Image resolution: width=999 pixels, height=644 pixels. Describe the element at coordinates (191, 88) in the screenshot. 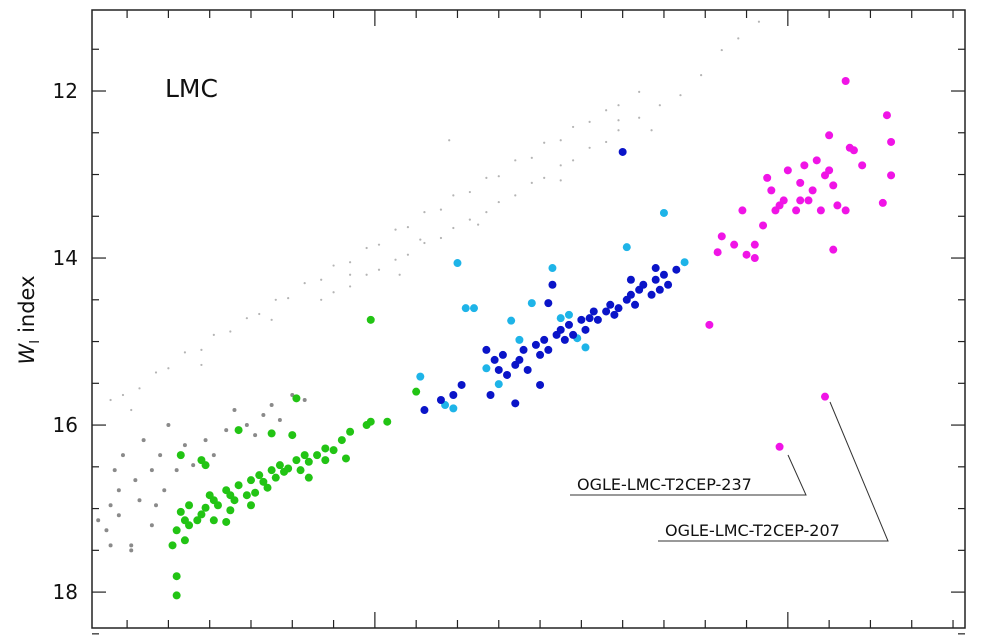

I see `panel-label: LMC` at that location.